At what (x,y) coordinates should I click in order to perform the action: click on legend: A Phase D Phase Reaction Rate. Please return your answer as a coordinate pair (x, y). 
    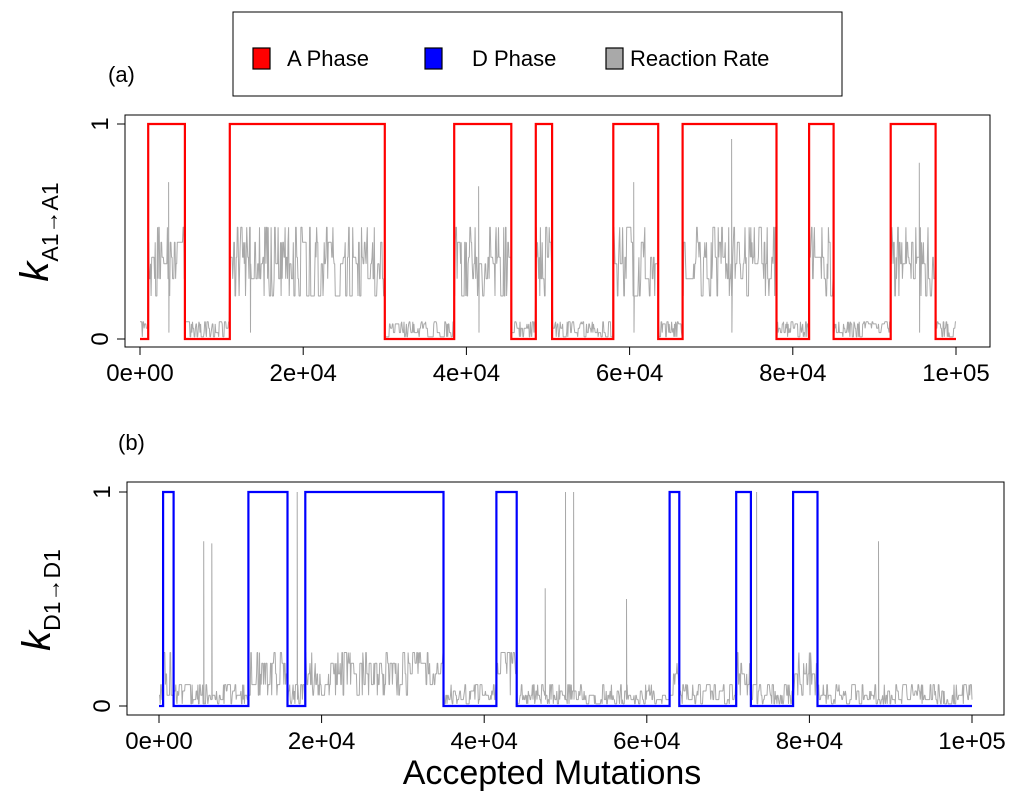
    Looking at the image, I should click on (537, 54).